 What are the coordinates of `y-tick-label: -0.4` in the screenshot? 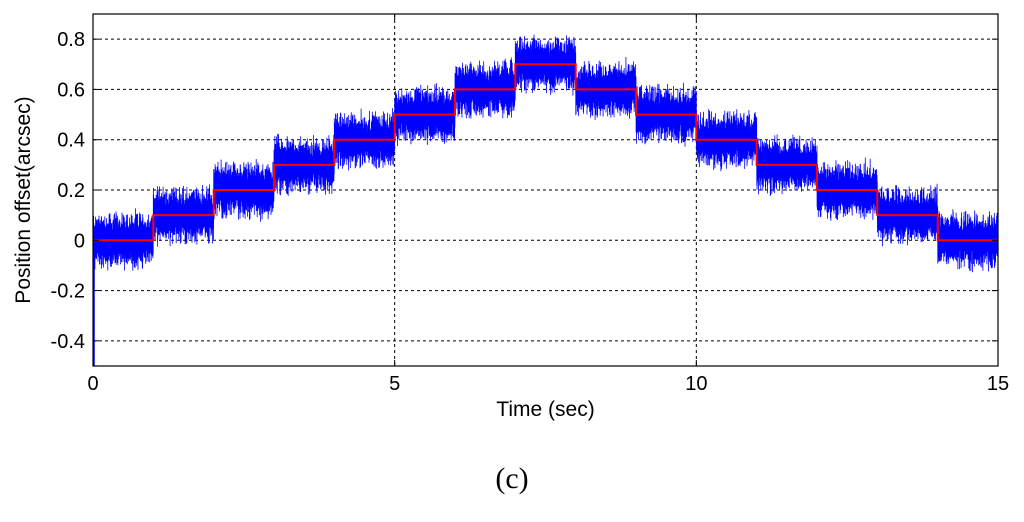 It's located at (68, 342).